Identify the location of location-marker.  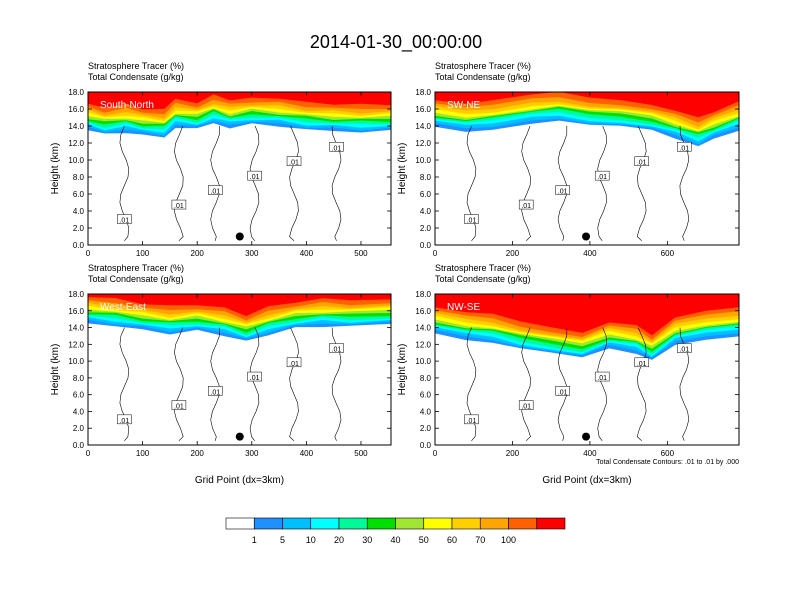
(586, 236).